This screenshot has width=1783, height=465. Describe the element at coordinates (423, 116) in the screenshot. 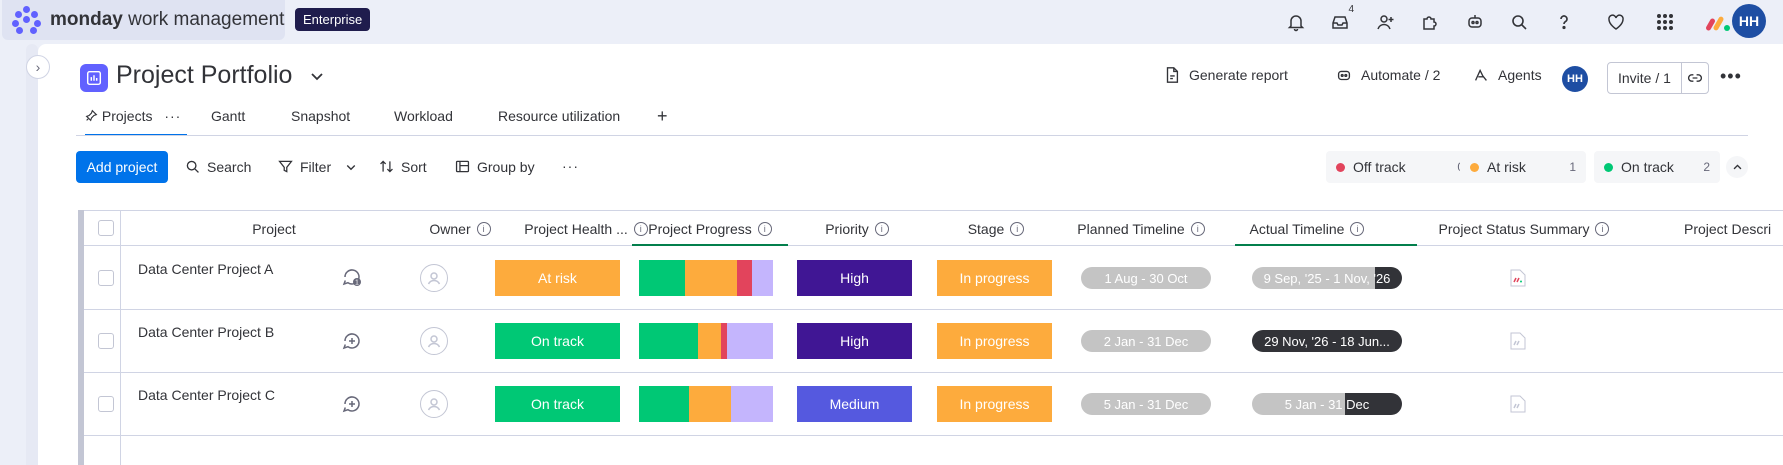

I see `tab-workload: Workload` at that location.